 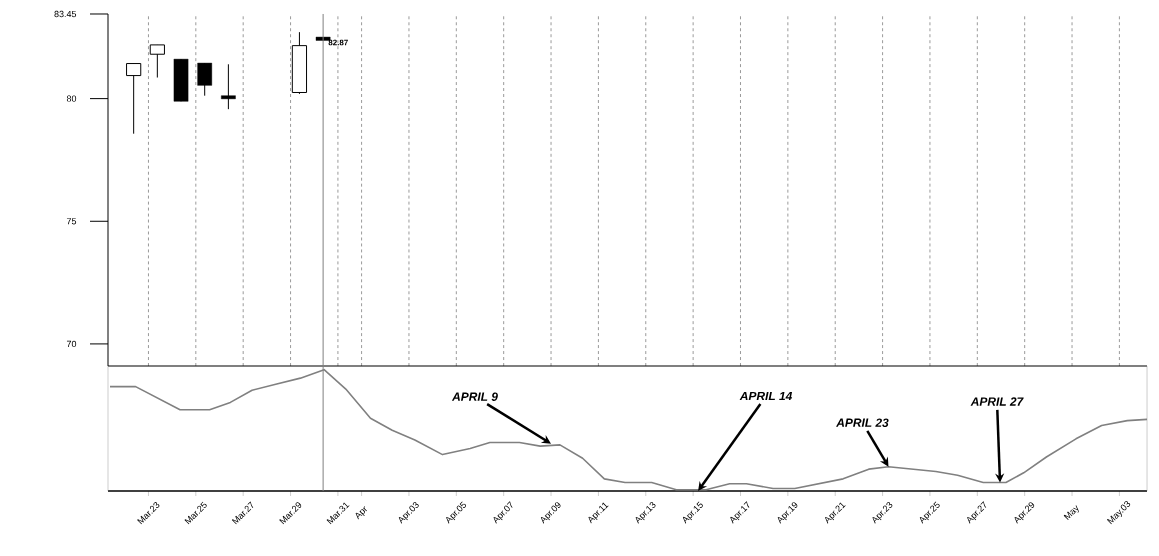 I want to click on annotation: APRIL 14, so click(x=766, y=396).